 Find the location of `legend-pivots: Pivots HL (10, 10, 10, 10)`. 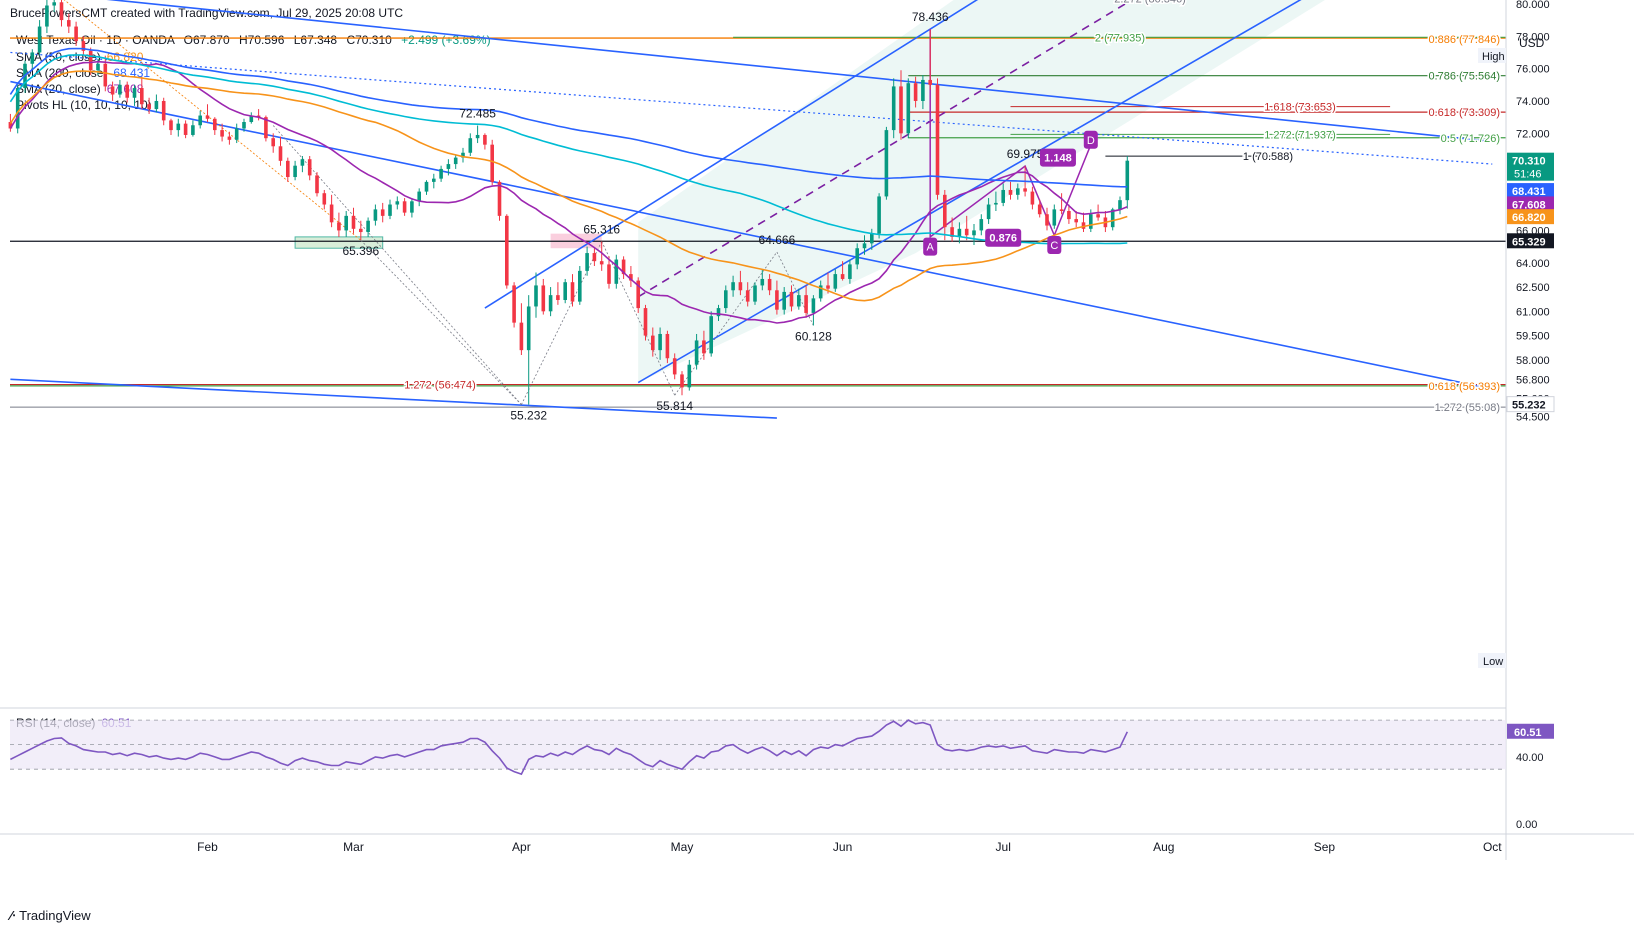

legend-pivots: Pivots HL (10, 10, 10, 10) is located at coordinates (84, 105).